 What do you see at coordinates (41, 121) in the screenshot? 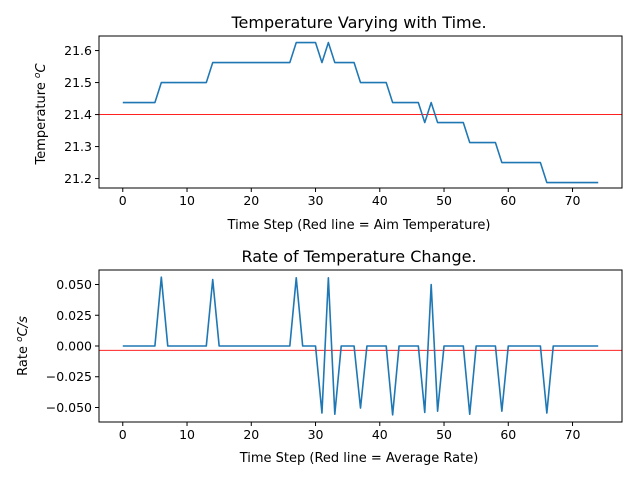
I see `temperature-ylabel-prefix: Temperature` at bounding box center [41, 121].